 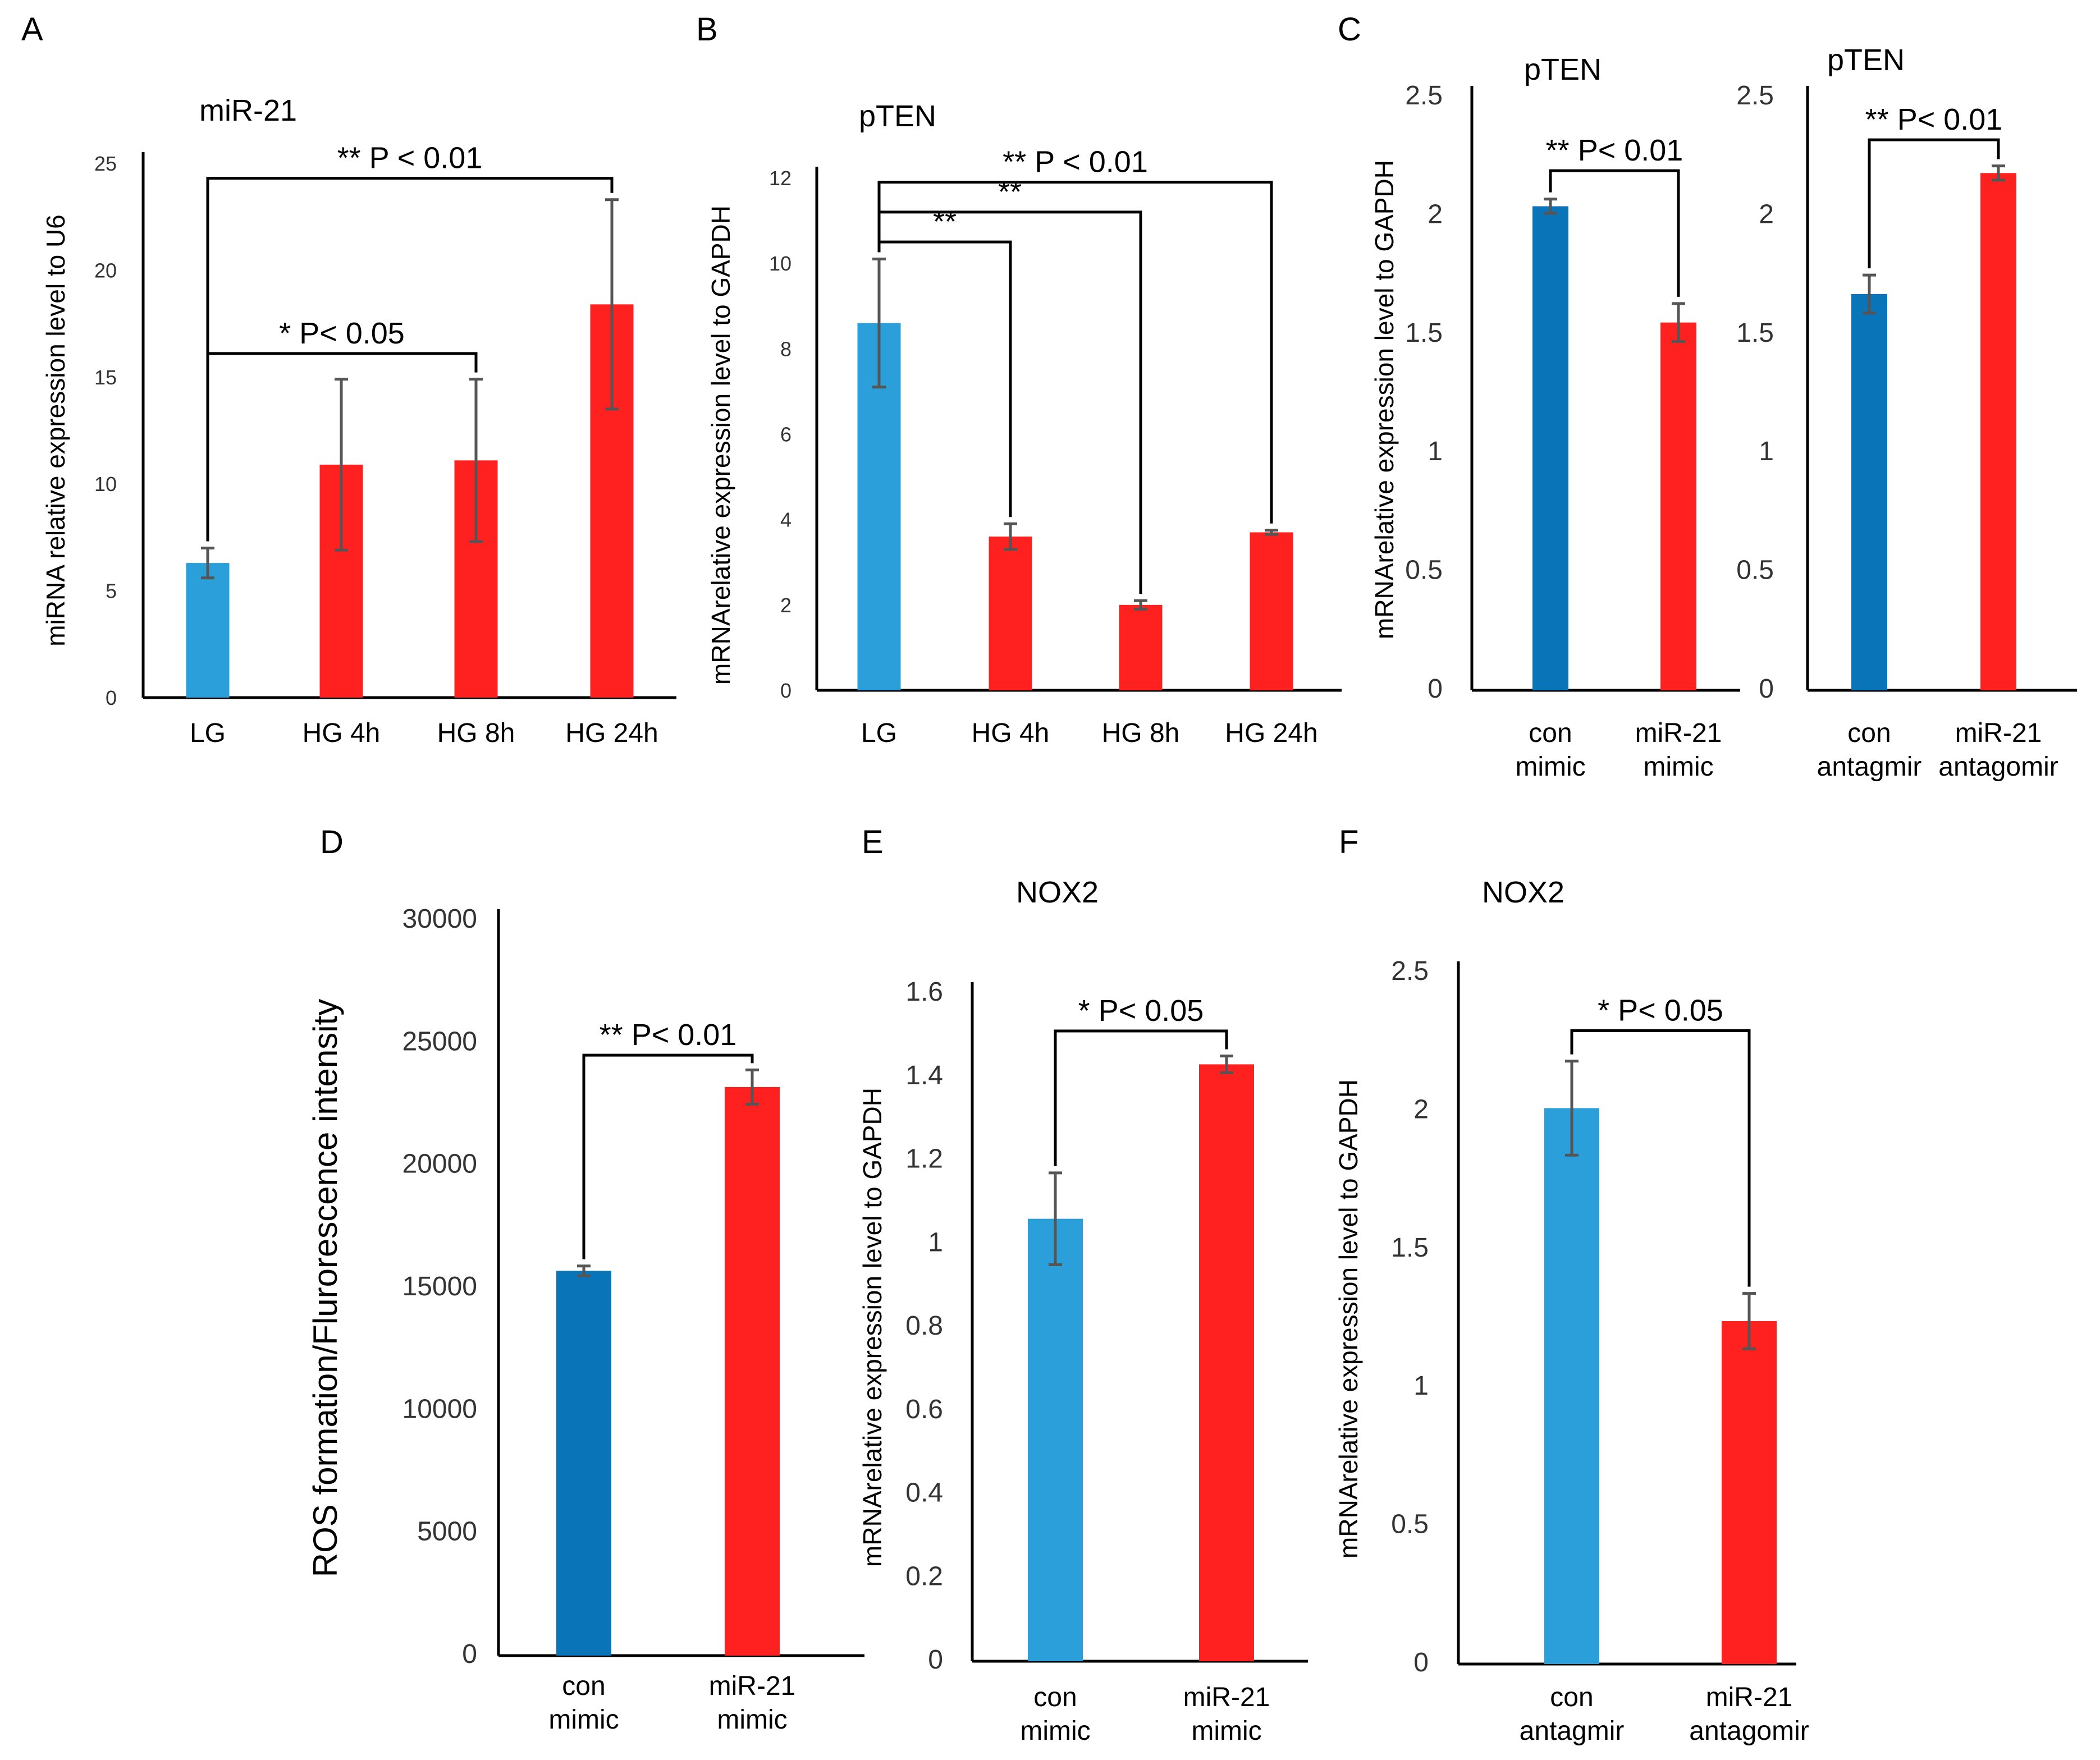 What do you see at coordinates (32, 29) in the screenshot?
I see `panel-letter: A` at bounding box center [32, 29].